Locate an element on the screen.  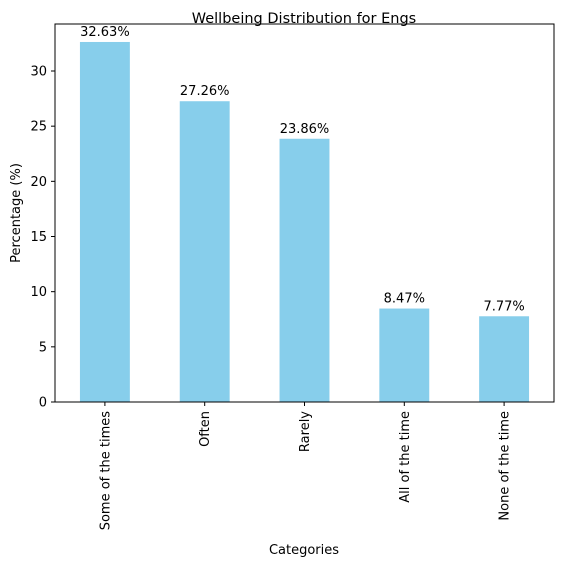
y-tick-label: 0 is located at coordinates (43, 403).